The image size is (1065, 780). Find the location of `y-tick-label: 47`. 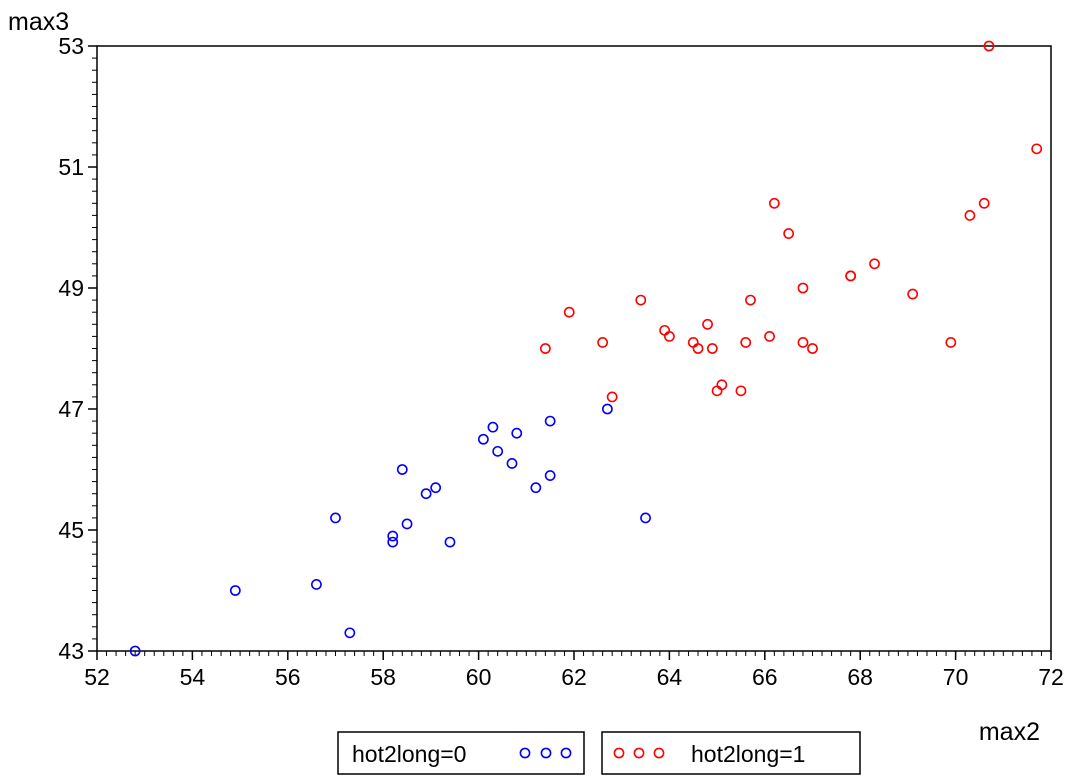

y-tick-label: 47 is located at coordinates (71, 409).